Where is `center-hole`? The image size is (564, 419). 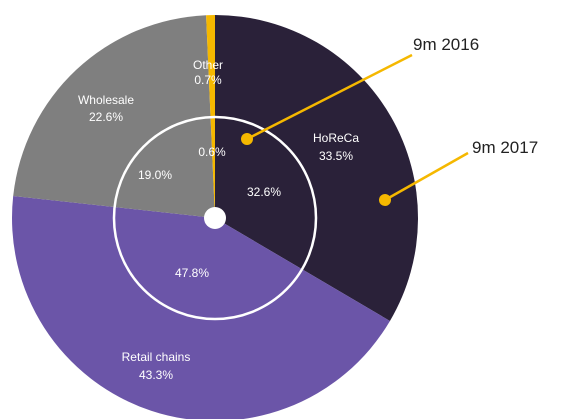 center-hole is located at coordinates (215, 218).